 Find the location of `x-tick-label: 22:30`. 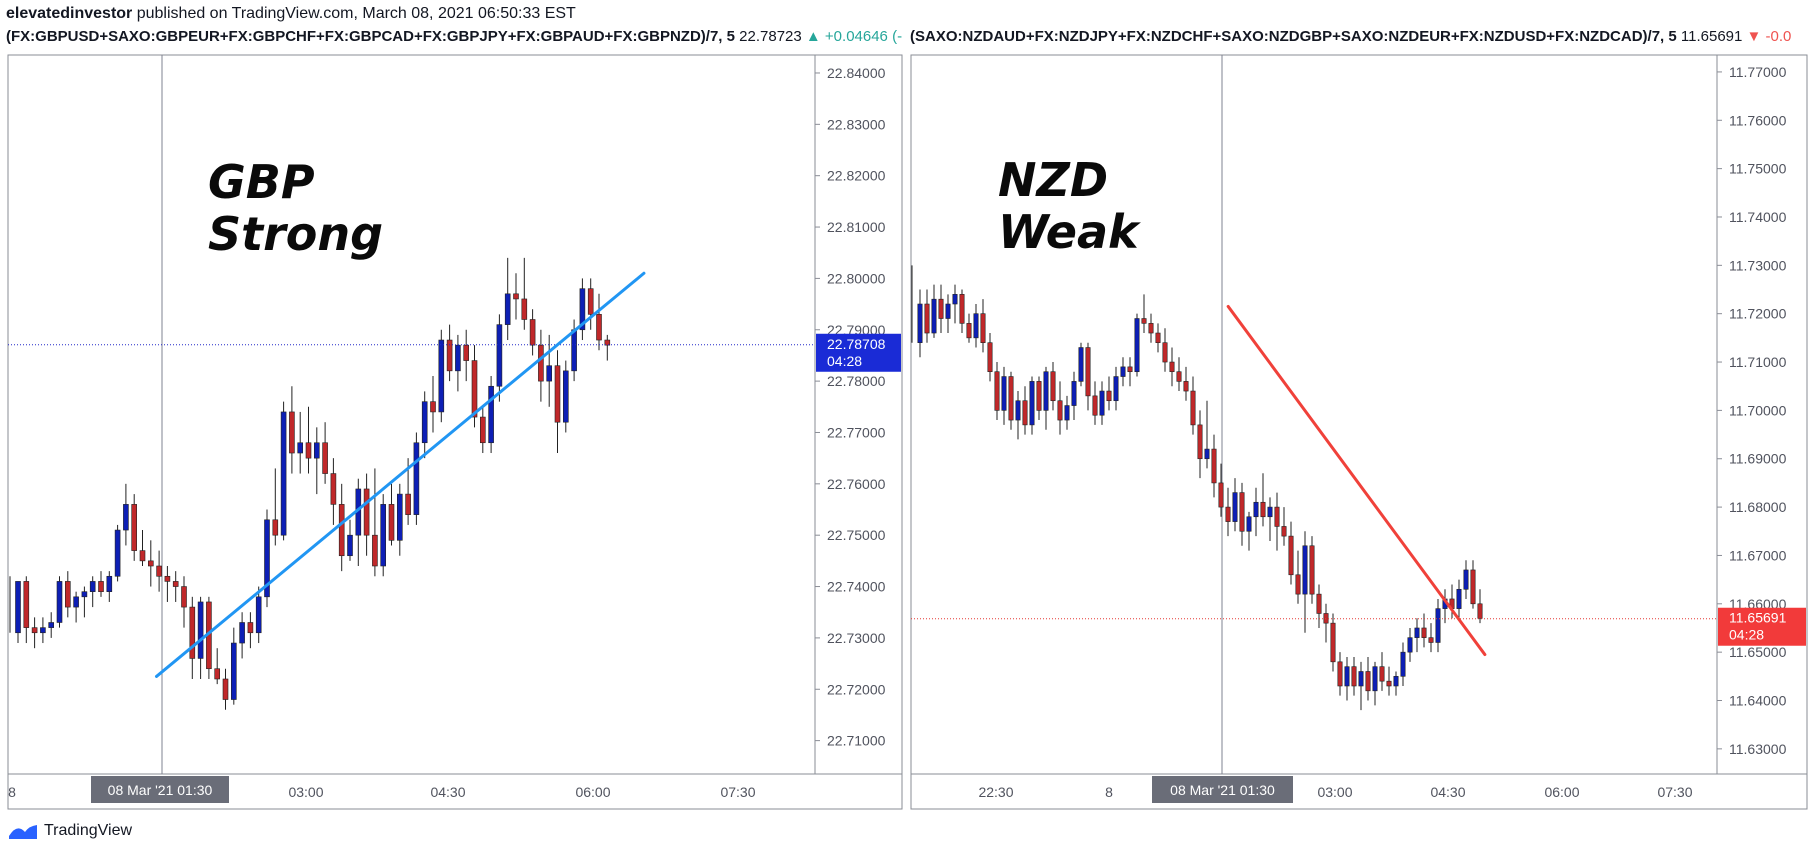

x-tick-label: 22:30 is located at coordinates (995, 792).